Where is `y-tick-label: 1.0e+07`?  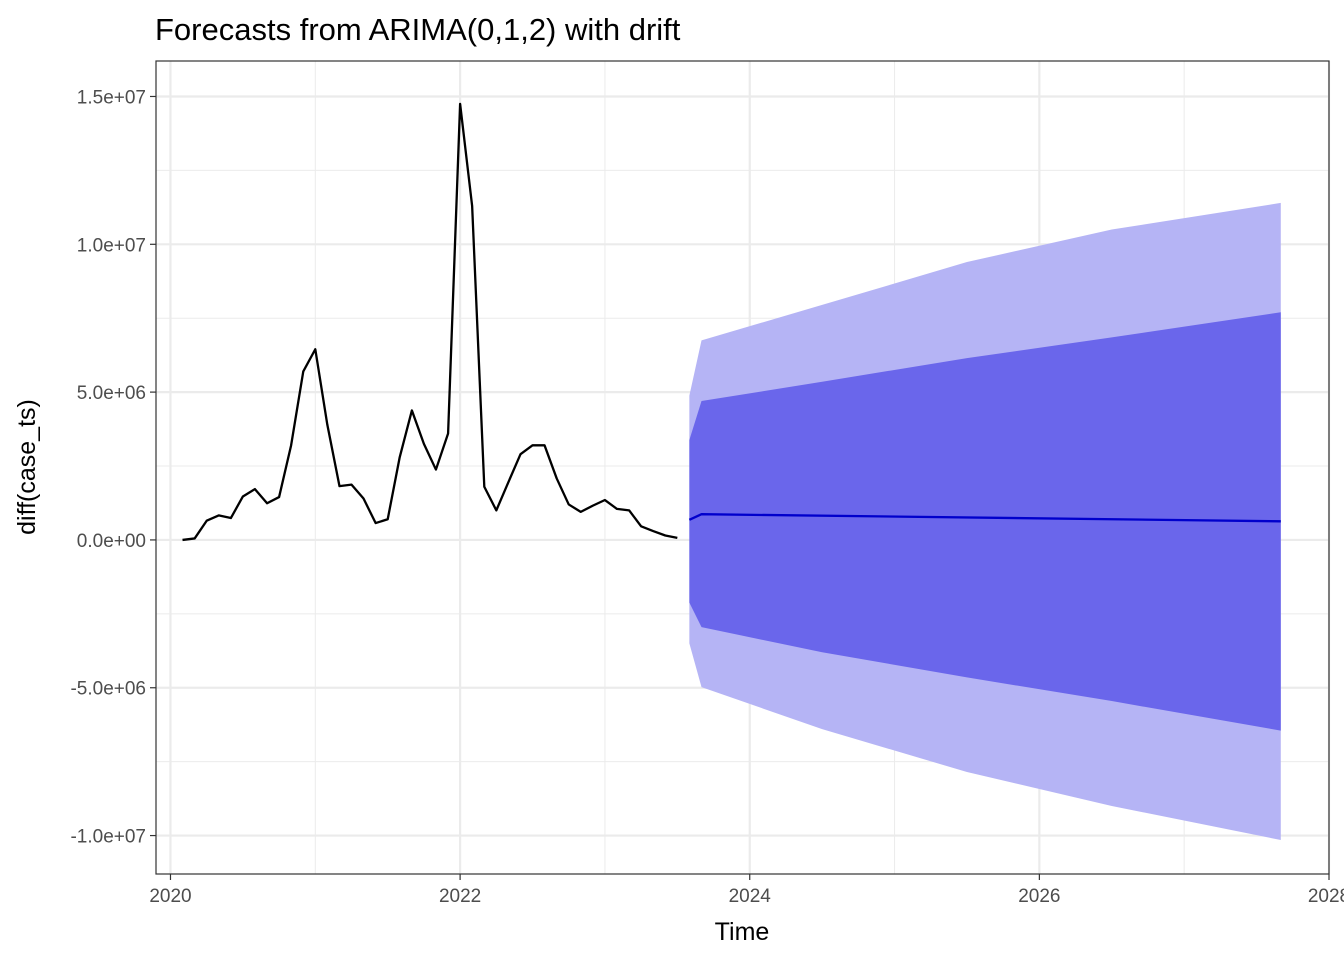
y-tick-label: 1.0e+07 is located at coordinates (111, 245).